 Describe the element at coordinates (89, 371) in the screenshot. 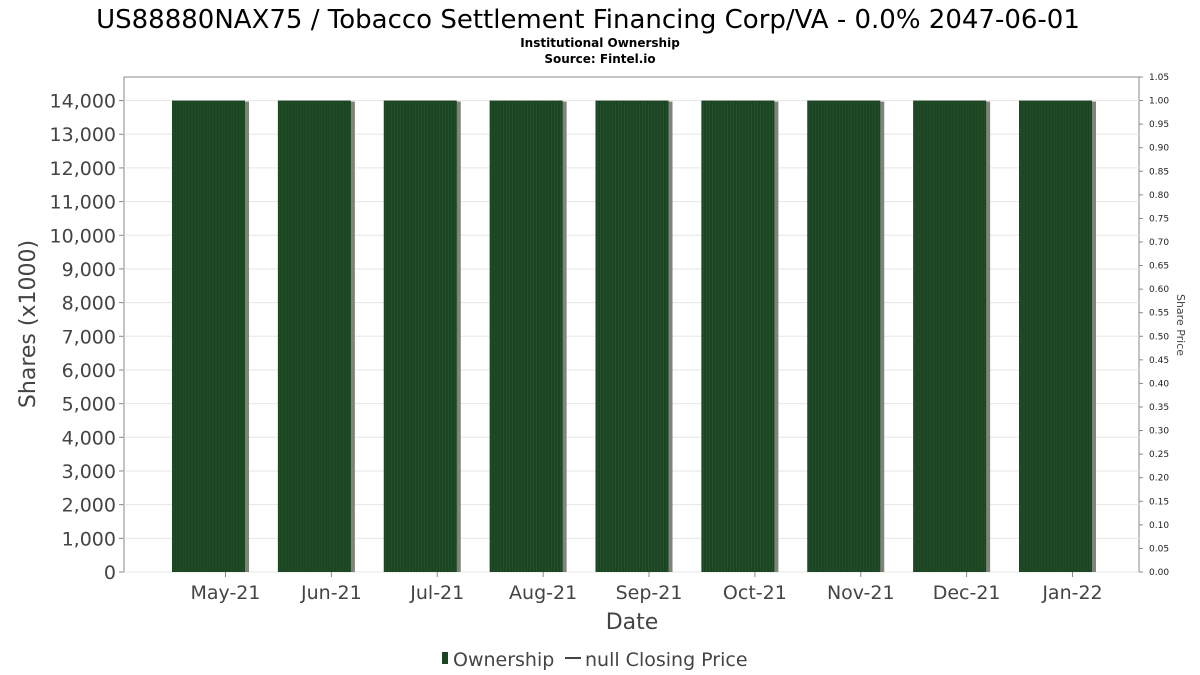

I see `left-tick-label: 6,000` at that location.